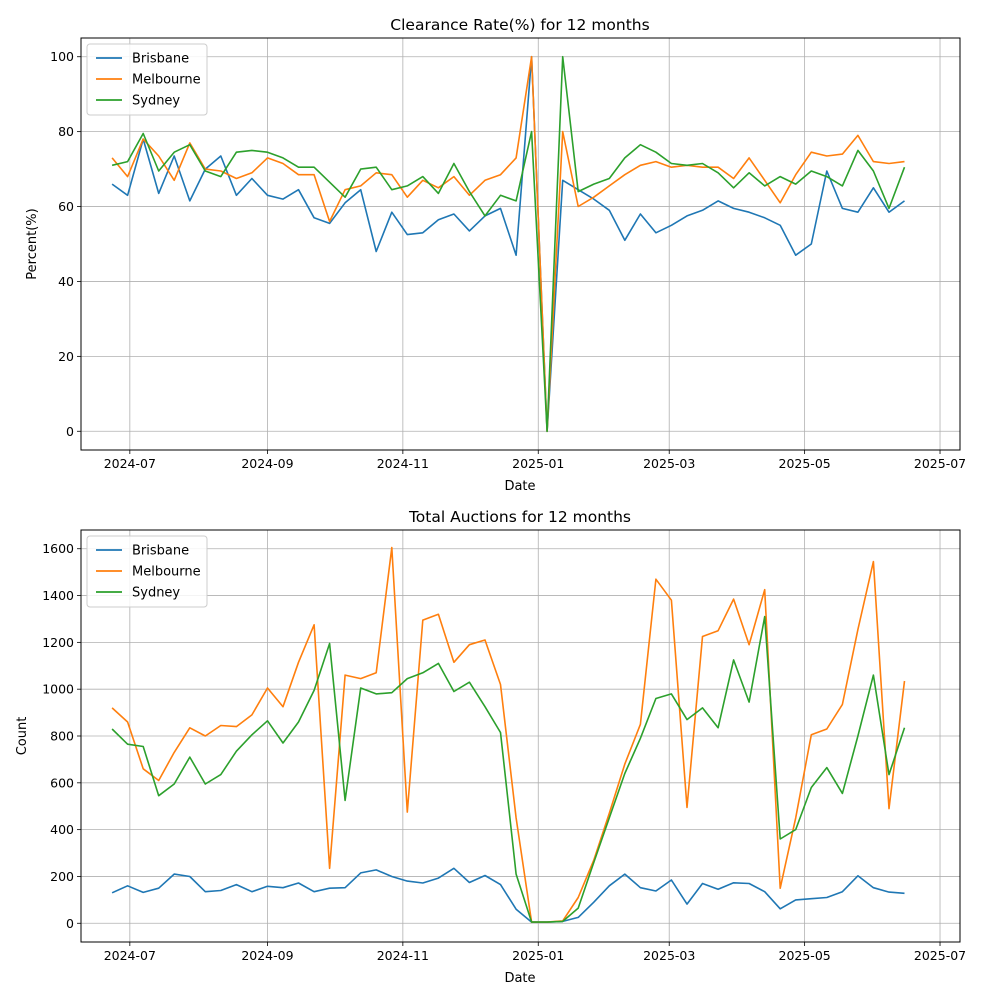  Describe the element at coordinates (62, 782) in the screenshot. I see `y-tick-label: 600` at that location.